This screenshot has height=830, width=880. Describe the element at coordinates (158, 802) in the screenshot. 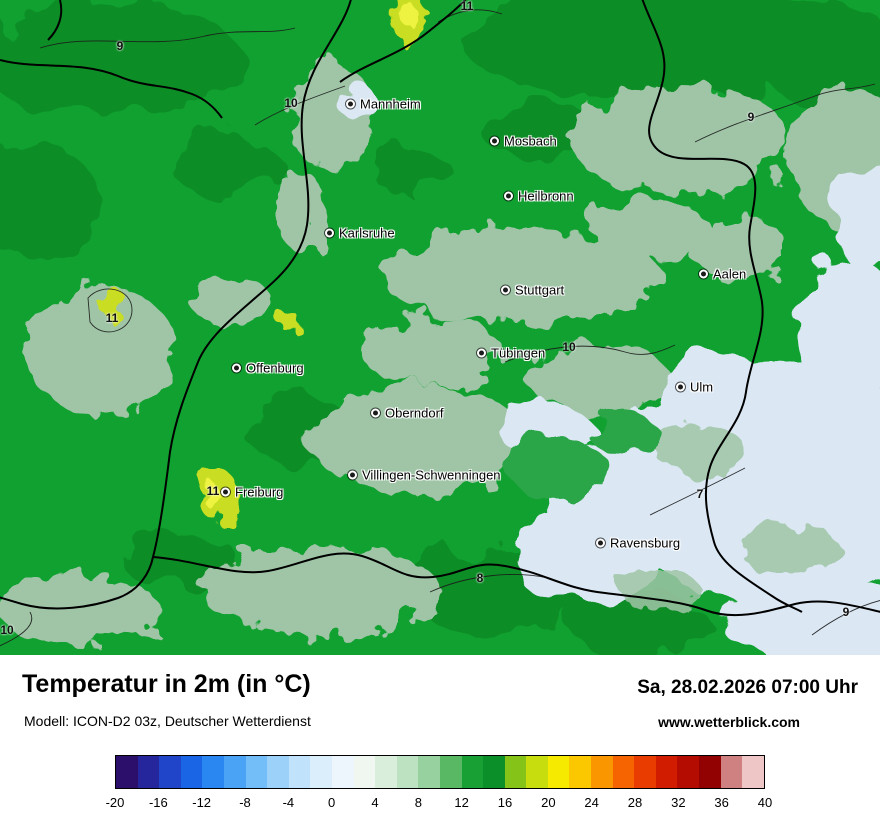

I see `colorbar-tick-label: -16` at that location.